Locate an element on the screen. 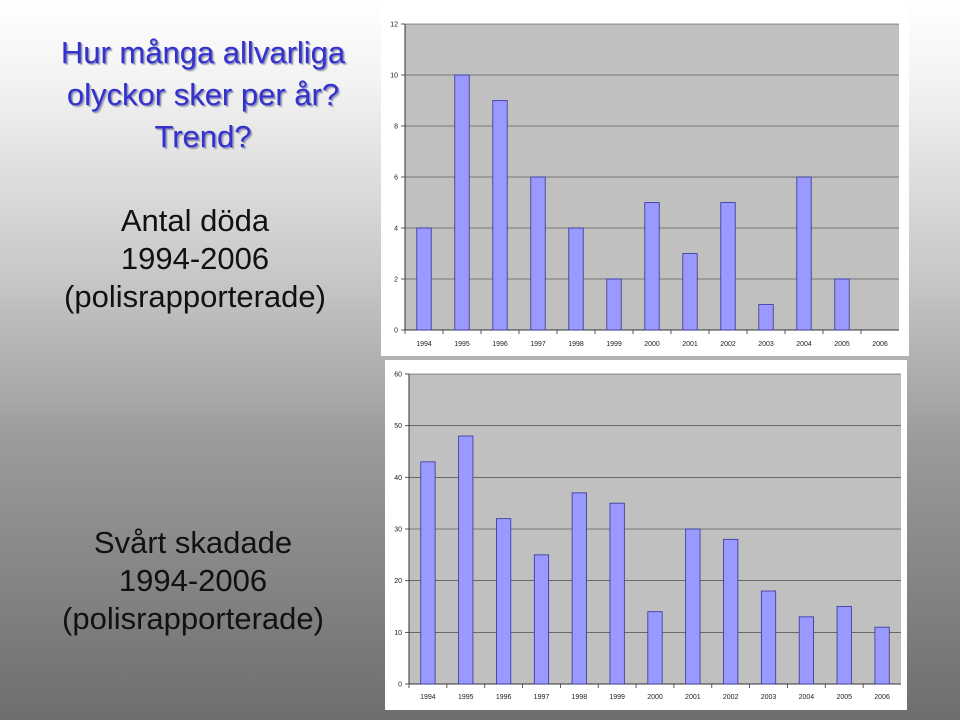 This screenshot has height=720, width=960. deaths-bar-1995 is located at coordinates (462, 202).